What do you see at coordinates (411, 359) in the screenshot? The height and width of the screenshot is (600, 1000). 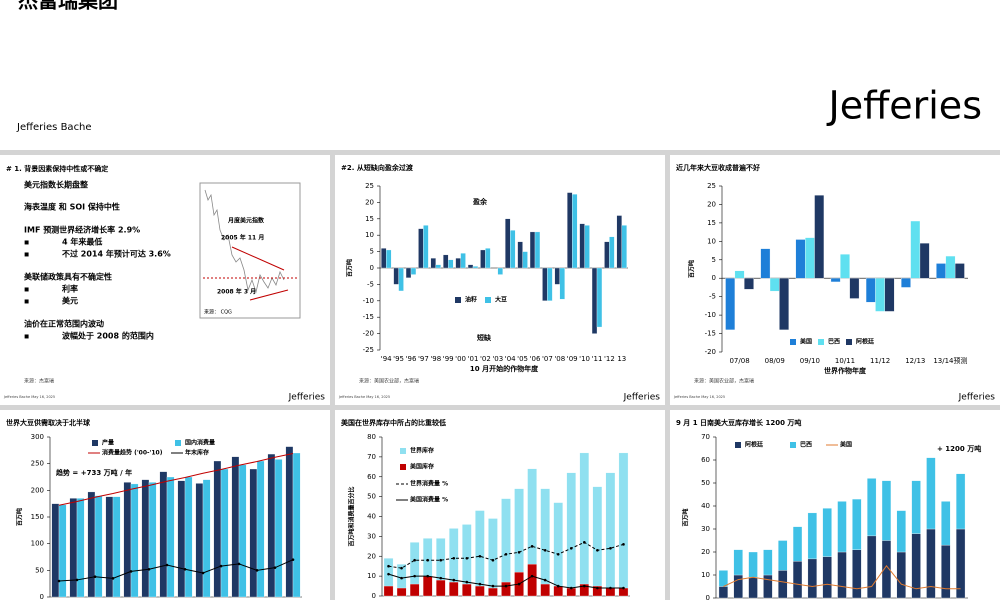 I see `x-tick-label: '96` at bounding box center [411, 359].